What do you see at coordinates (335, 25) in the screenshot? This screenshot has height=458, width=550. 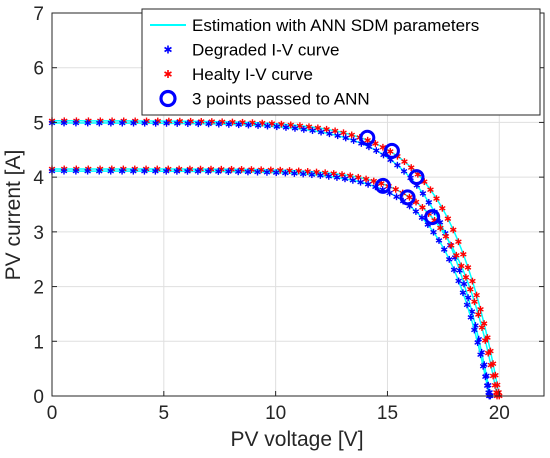 I see `legend-label: Estimation with ANN SDM parameters` at bounding box center [335, 25].